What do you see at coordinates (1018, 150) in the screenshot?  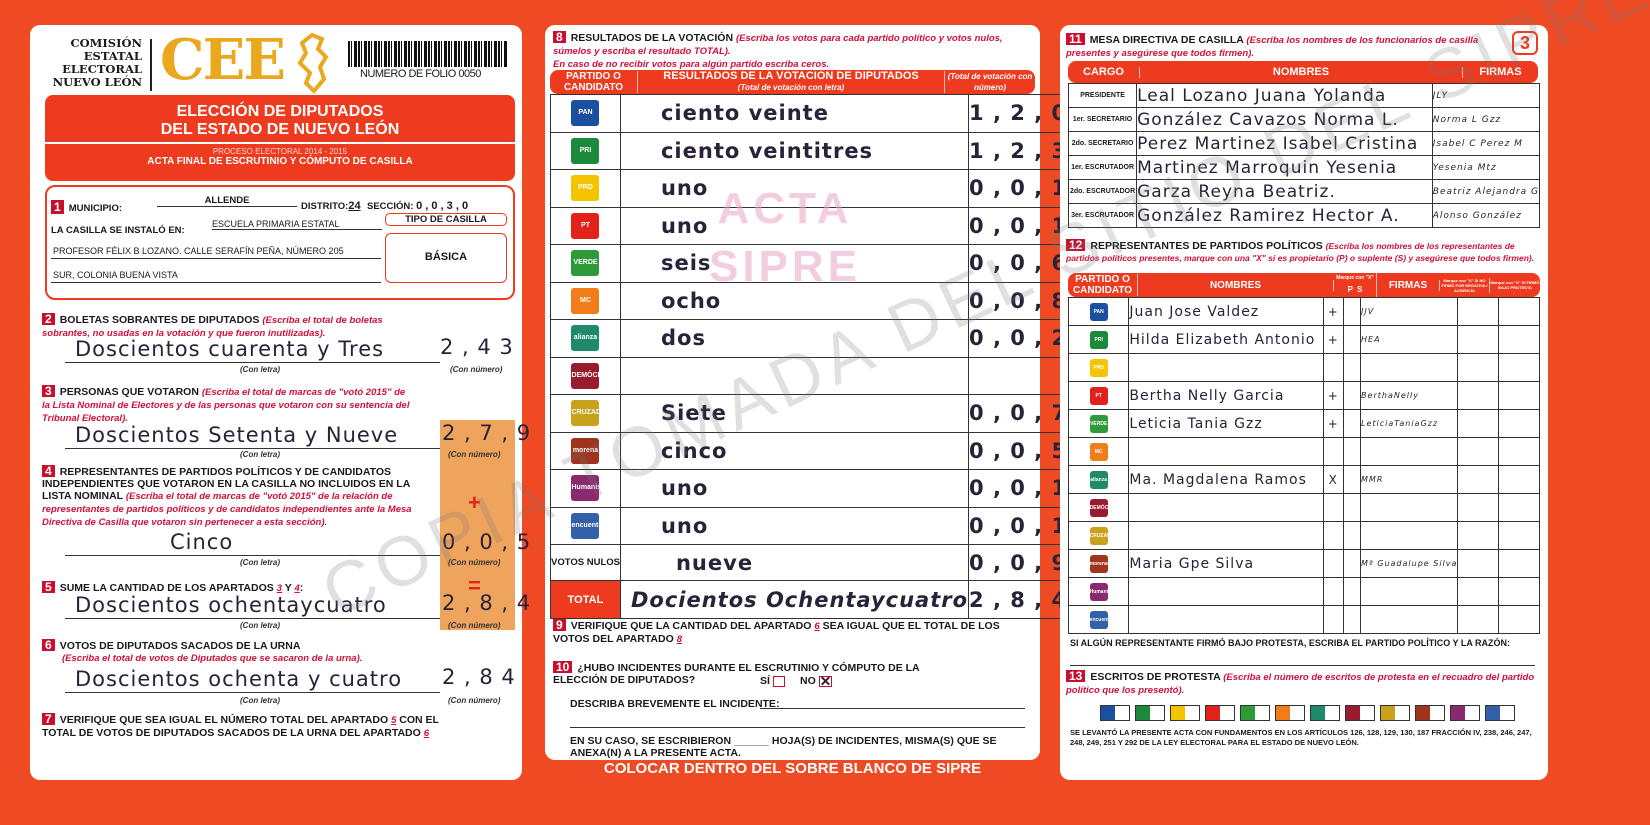 I see `votes-number-cell: 1 , 2 , 3` at bounding box center [1018, 150].